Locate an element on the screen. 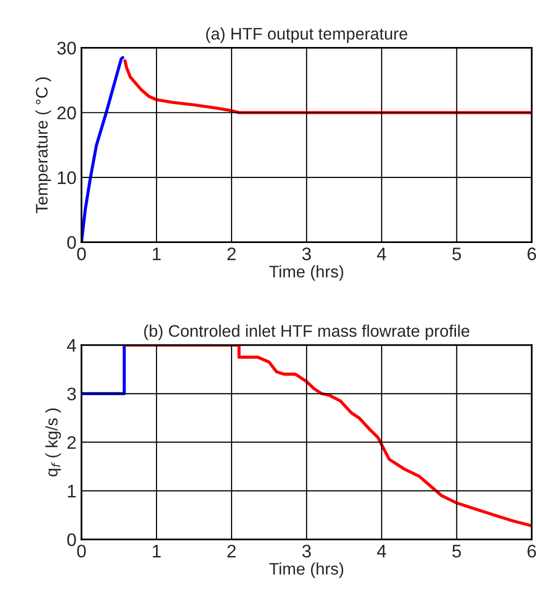 This screenshot has height=598, width=536. y-tick-label: 3 is located at coordinates (71, 394).